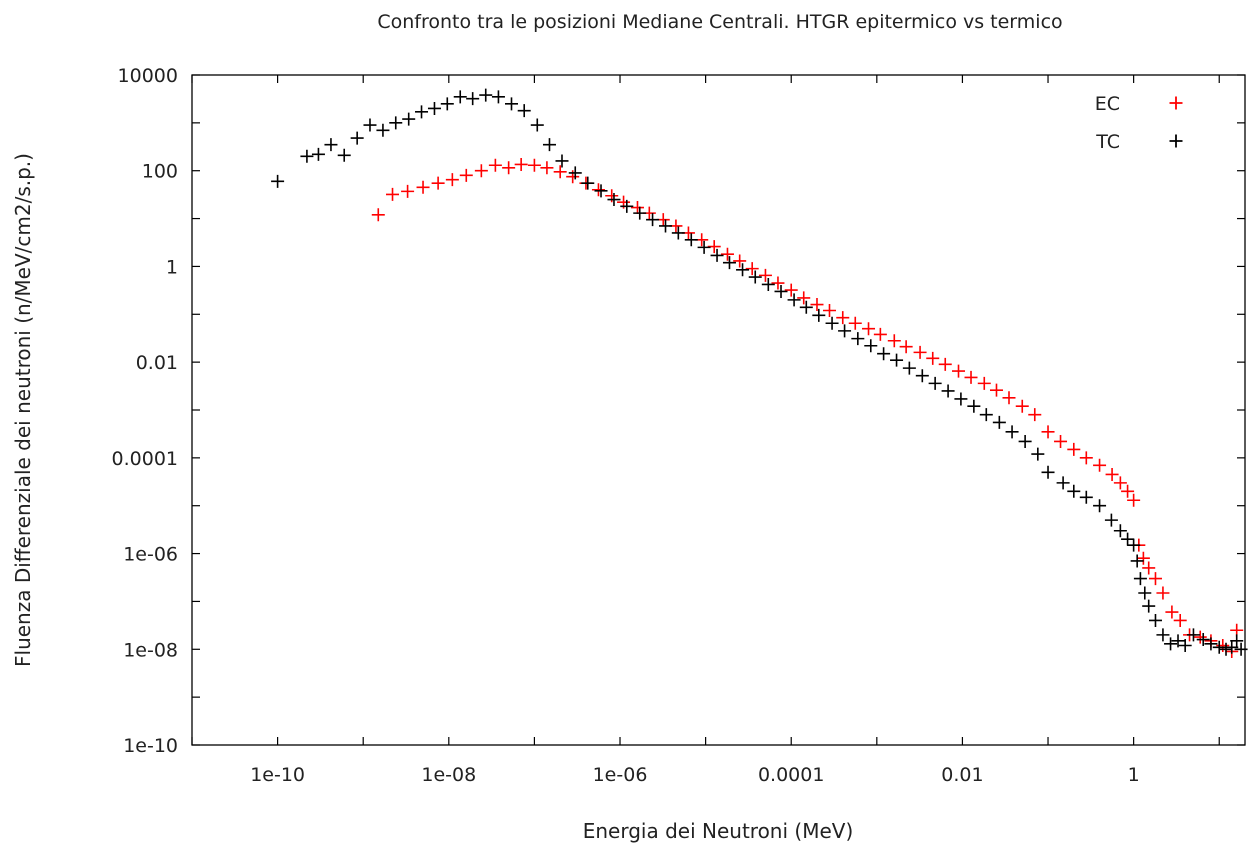 The width and height of the screenshot is (1256, 848). What do you see at coordinates (277, 775) in the screenshot?
I see `x-tick-label: 1e-10` at bounding box center [277, 775].